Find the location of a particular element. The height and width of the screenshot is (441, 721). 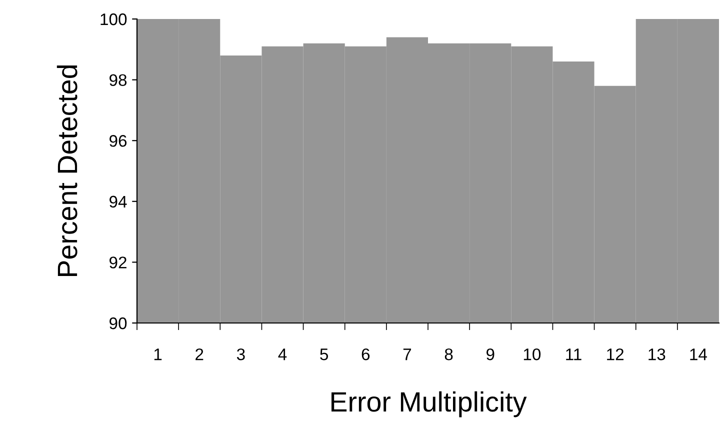

x-tick-label: 4 is located at coordinates (282, 354).